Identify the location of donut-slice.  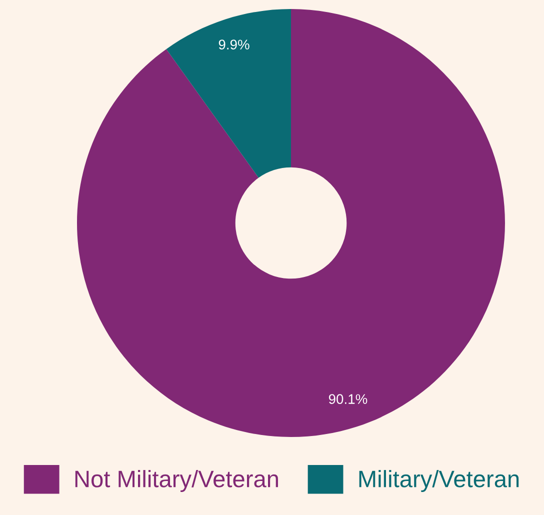
(228, 93).